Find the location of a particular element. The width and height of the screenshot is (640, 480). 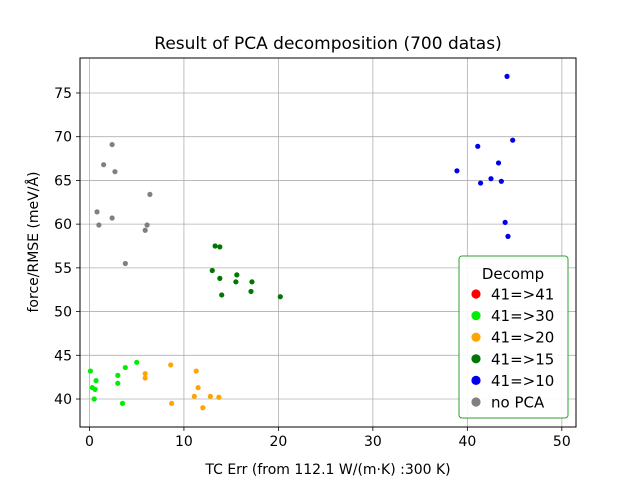

y-tick-label: 60 is located at coordinates (63, 225).